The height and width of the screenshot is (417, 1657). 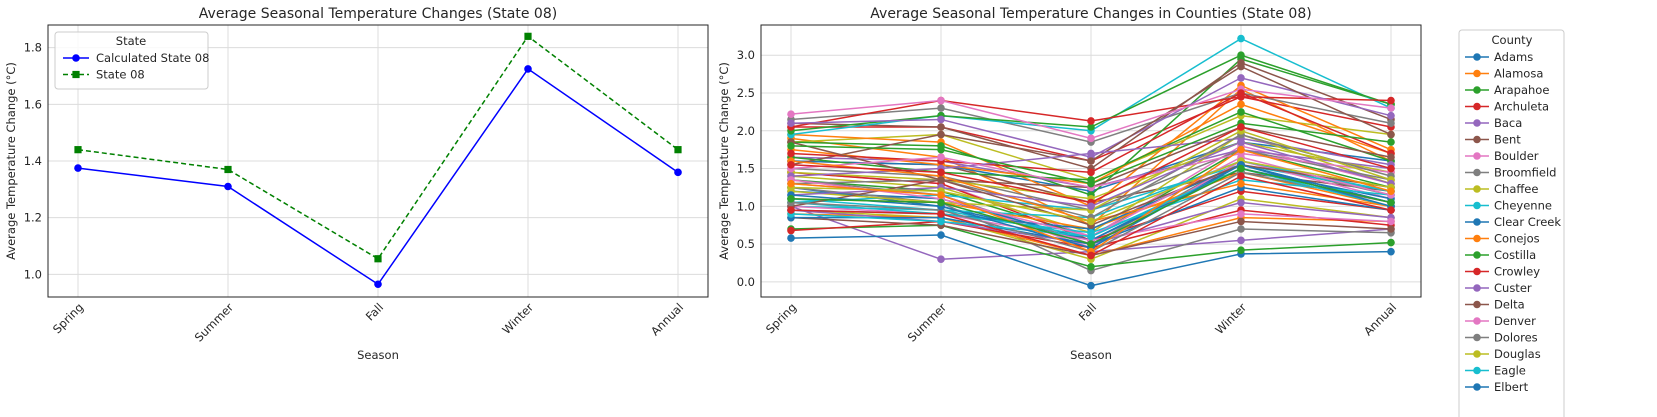 What do you see at coordinates (1510, 371) in the screenshot?
I see `counties-legend-label: Eagle` at bounding box center [1510, 371].